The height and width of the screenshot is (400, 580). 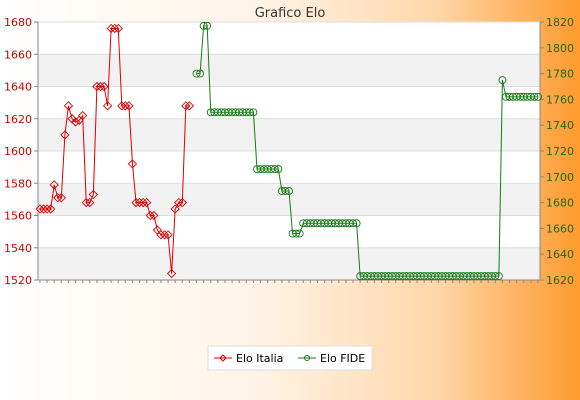 What do you see at coordinates (560, 125) in the screenshot?
I see `y-right-tick-label: 1740` at bounding box center [560, 125].